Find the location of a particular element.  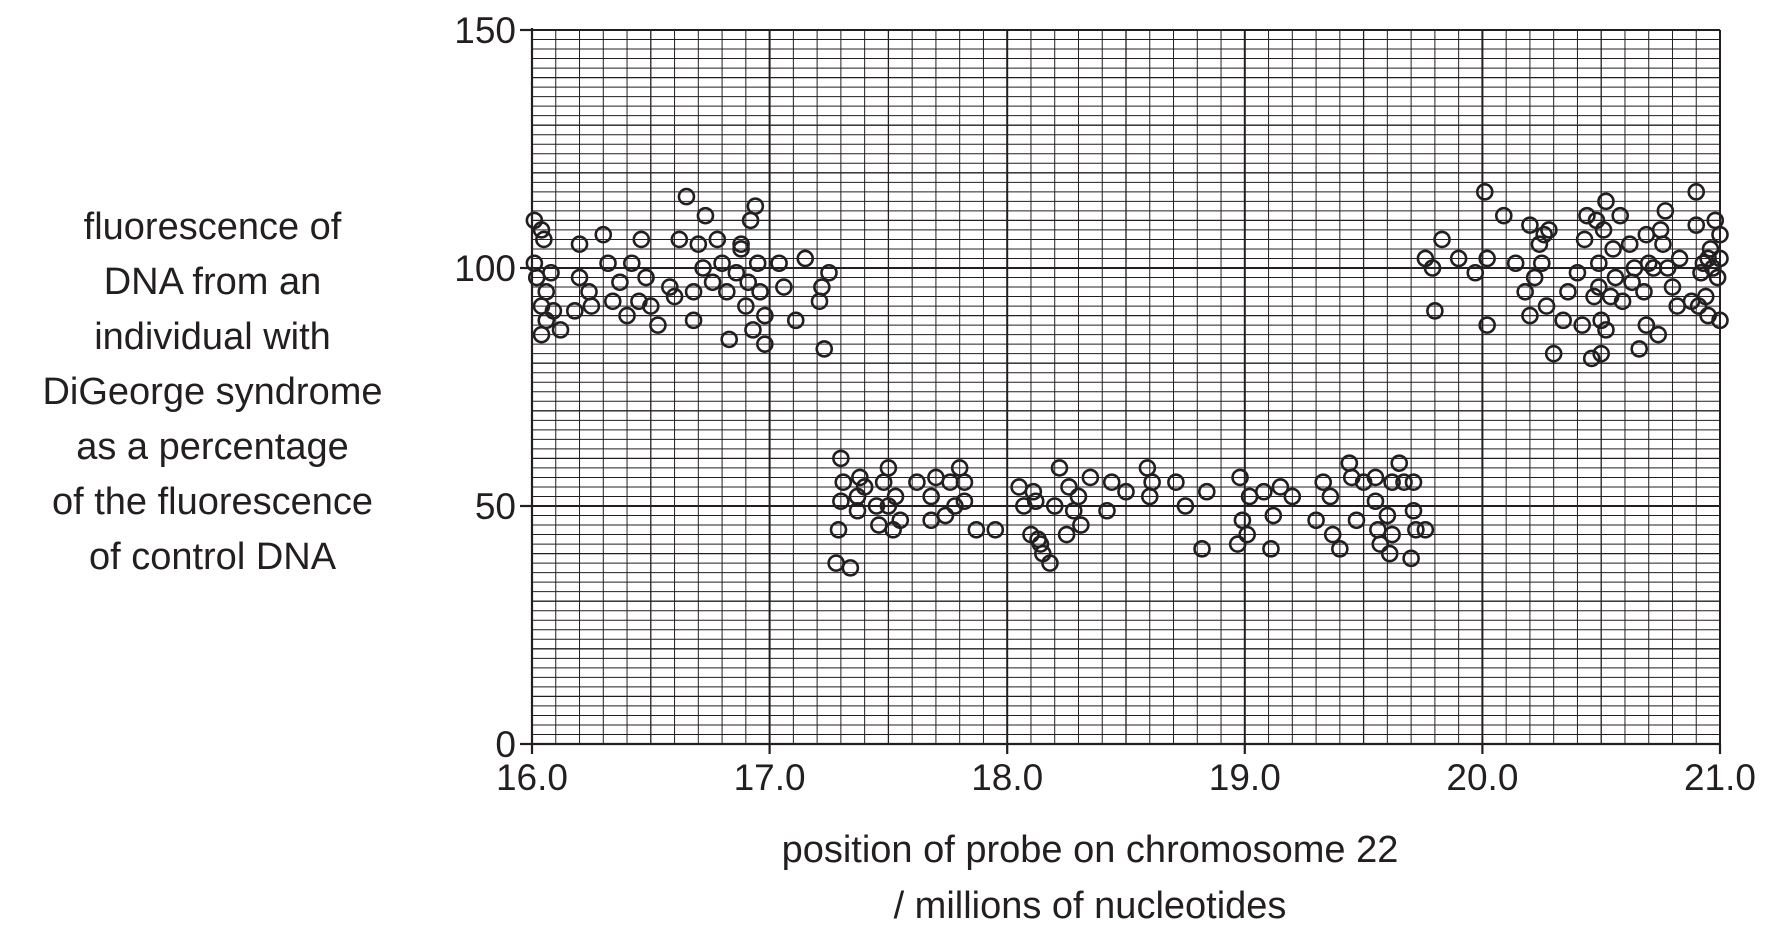

x-tick-label: 18.0 is located at coordinates (1007, 777).